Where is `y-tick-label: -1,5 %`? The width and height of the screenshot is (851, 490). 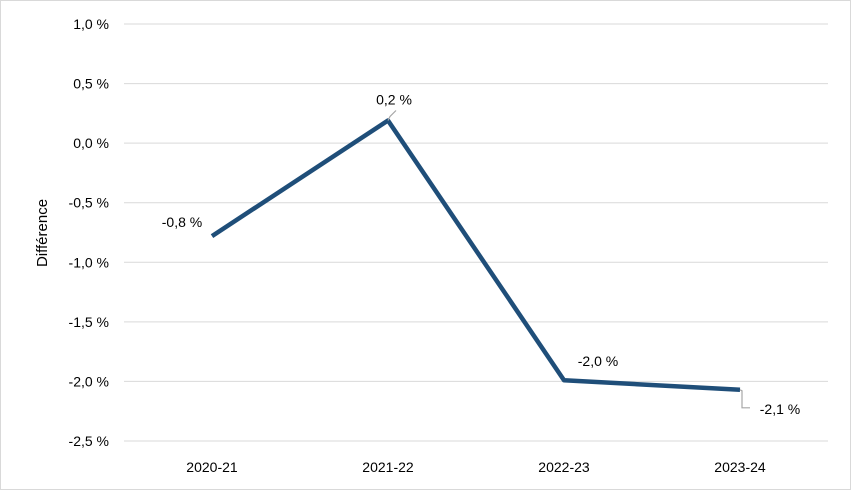 y-tick-label: -1,5 % is located at coordinates (89, 322).